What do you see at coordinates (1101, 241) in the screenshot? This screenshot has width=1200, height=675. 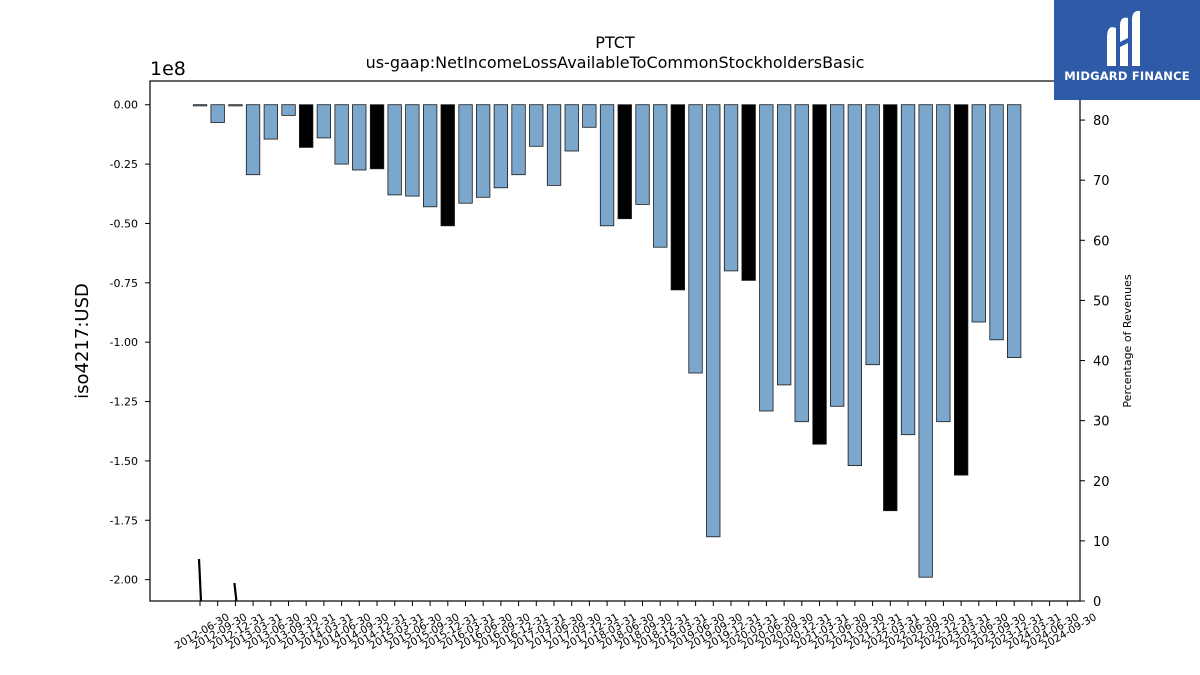 I see `y-right-tick-label: 60` at bounding box center [1101, 241].